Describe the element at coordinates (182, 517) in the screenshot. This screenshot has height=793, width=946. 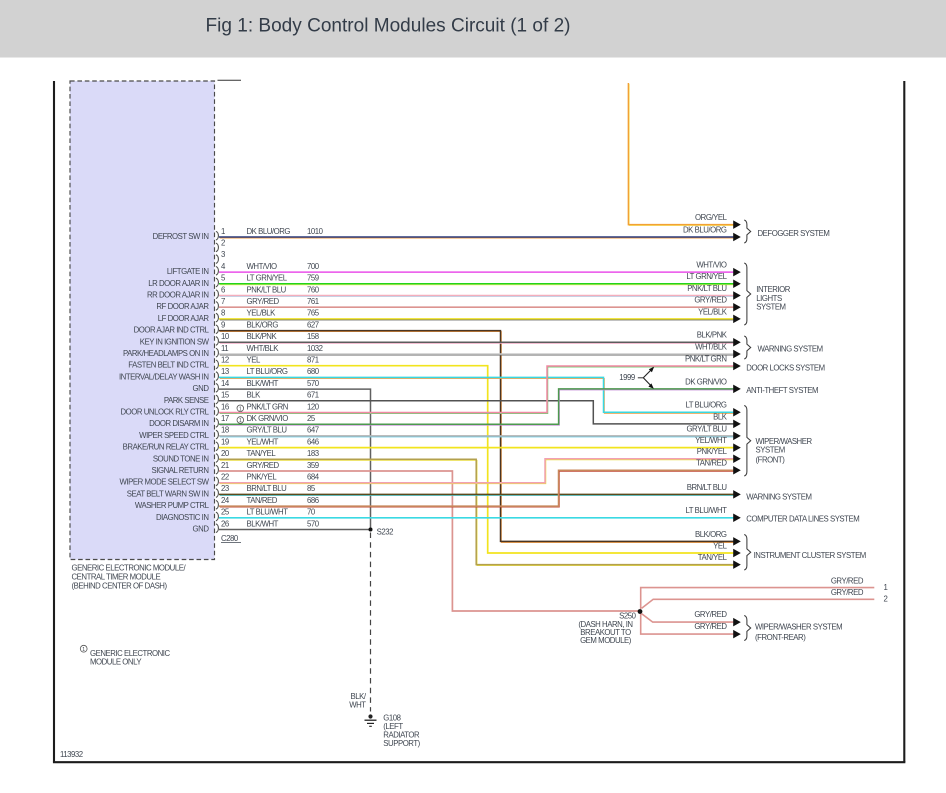
I see `svg-text: DIAGNOSTIC IN` at that location.